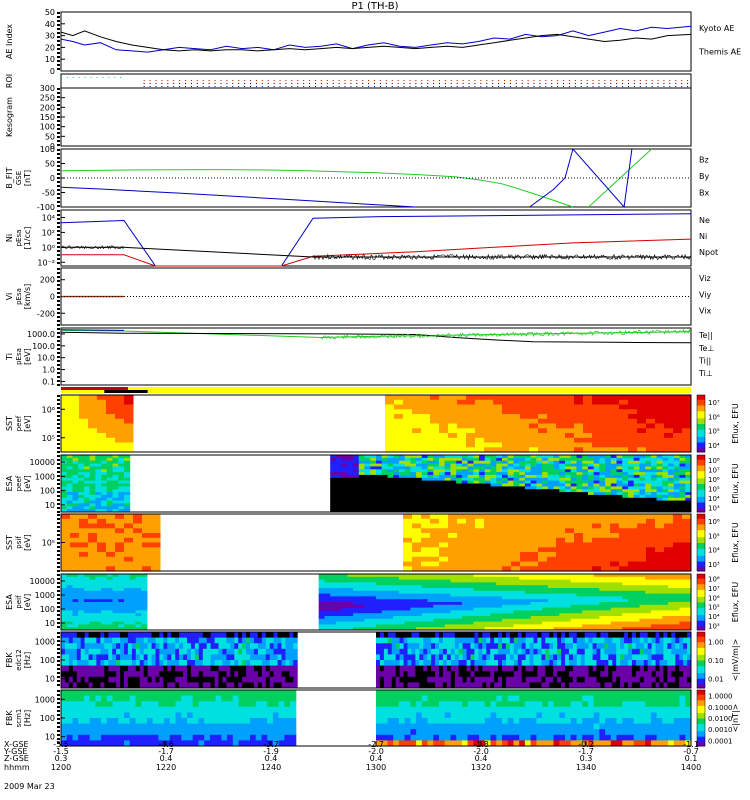 The image size is (750, 800). I want to click on ytick-label: 50, so click(50, 136).